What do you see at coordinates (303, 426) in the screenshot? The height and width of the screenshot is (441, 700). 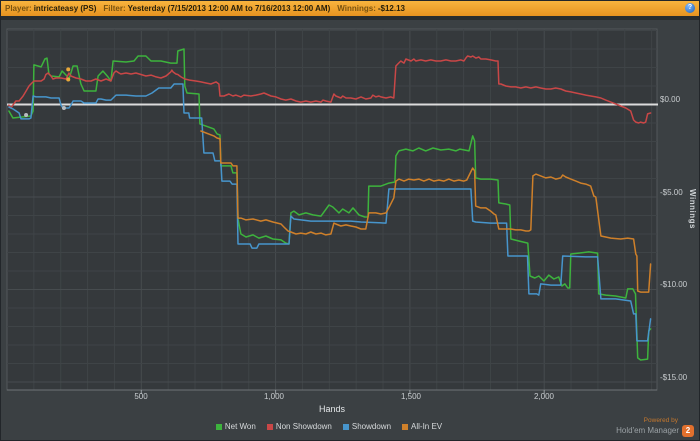 I see `legend-label: Non Showdown` at bounding box center [303, 426].